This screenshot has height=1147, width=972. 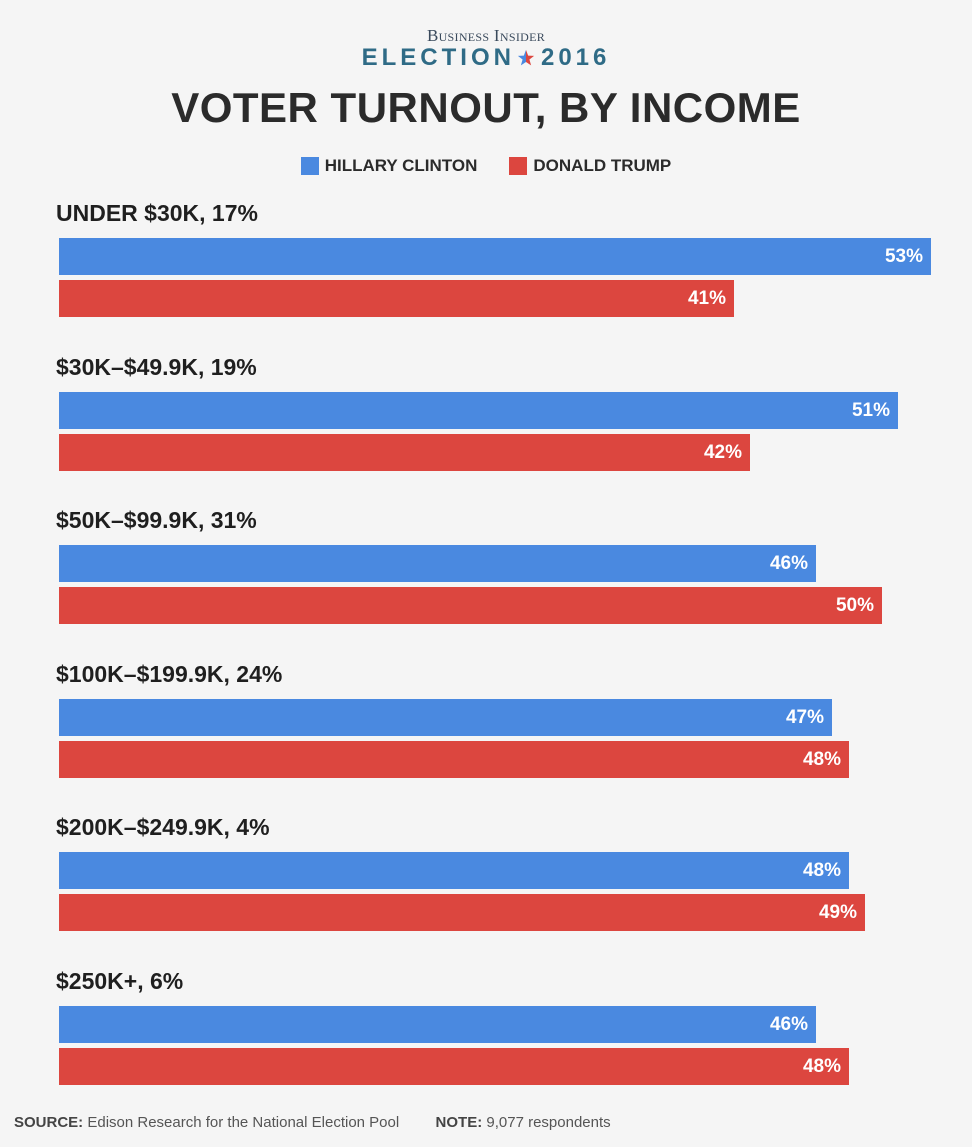 What do you see at coordinates (548, 1122) in the screenshot?
I see `note-text: 9,077 respondents` at bounding box center [548, 1122].